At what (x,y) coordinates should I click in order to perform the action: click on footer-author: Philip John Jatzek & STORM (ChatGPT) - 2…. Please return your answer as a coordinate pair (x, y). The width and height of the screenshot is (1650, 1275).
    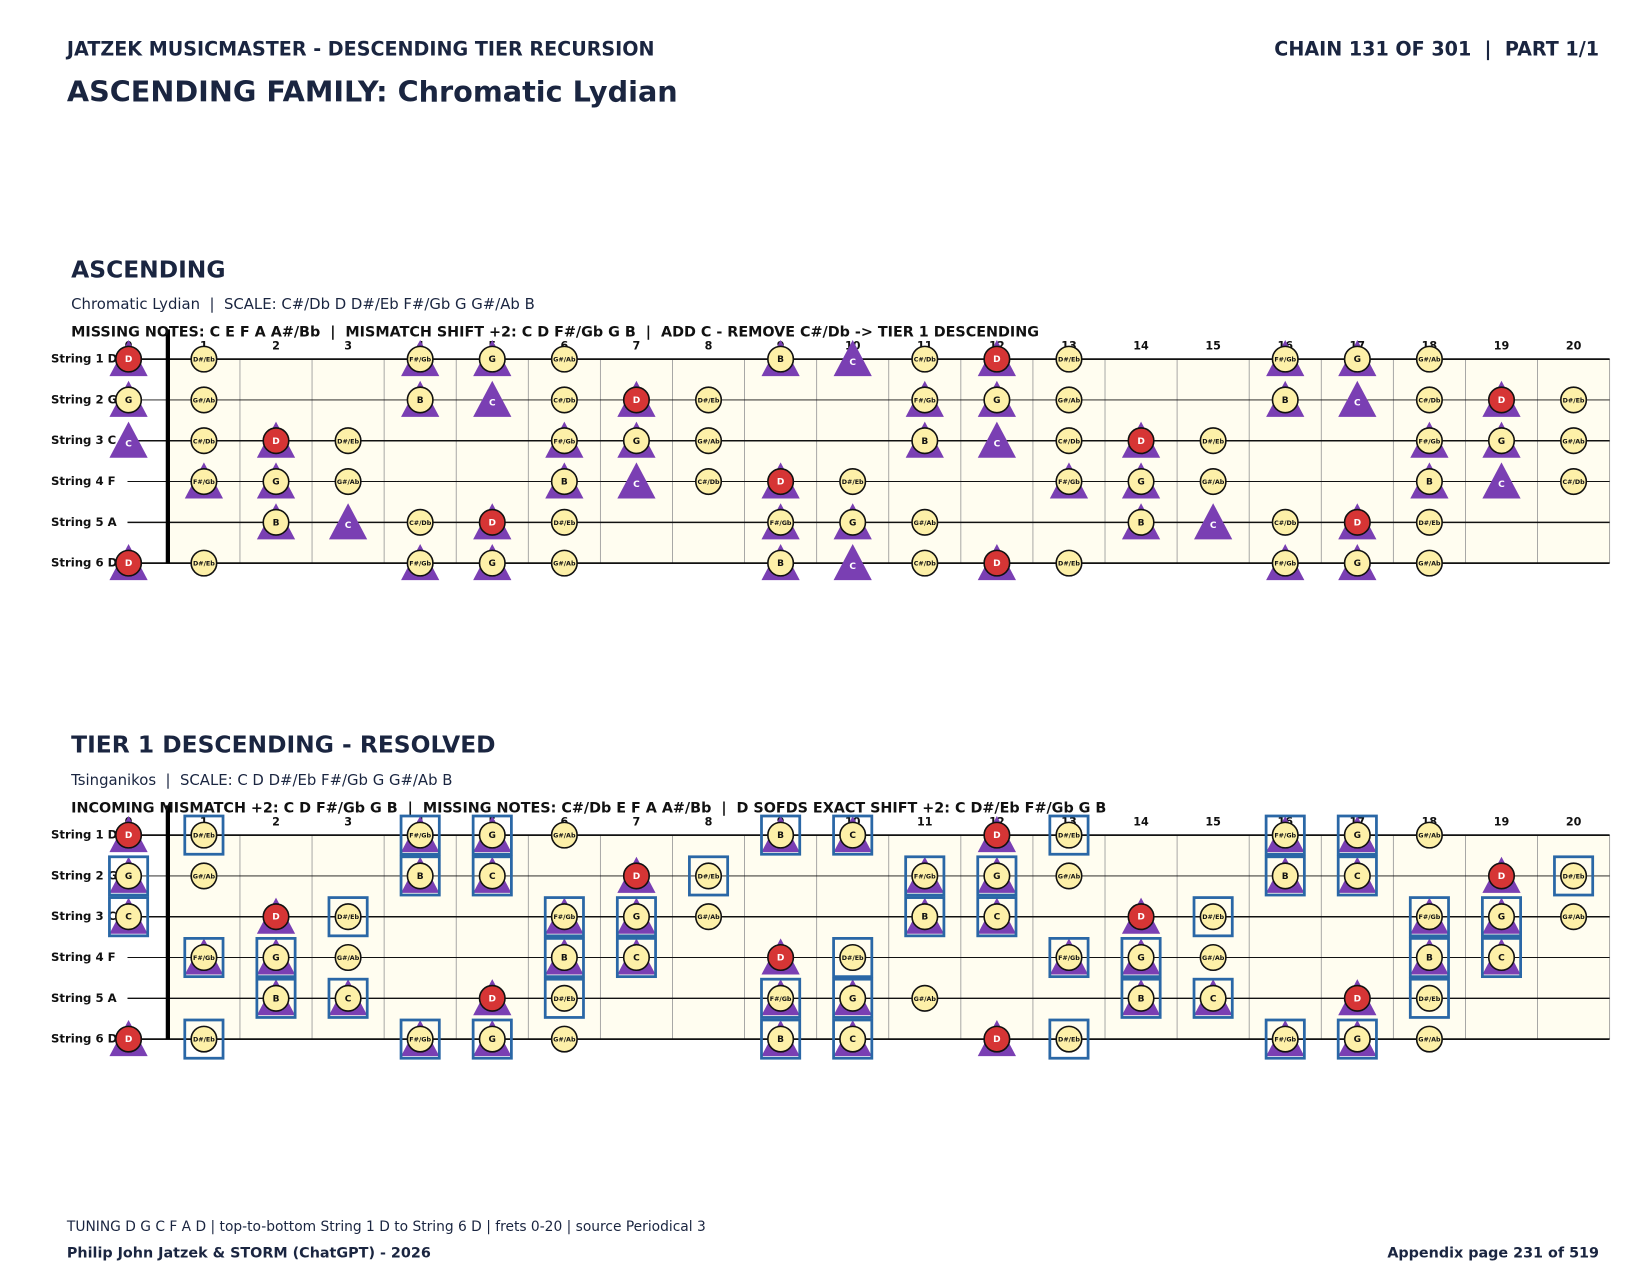
    Looking at the image, I should click on (249, 1254).